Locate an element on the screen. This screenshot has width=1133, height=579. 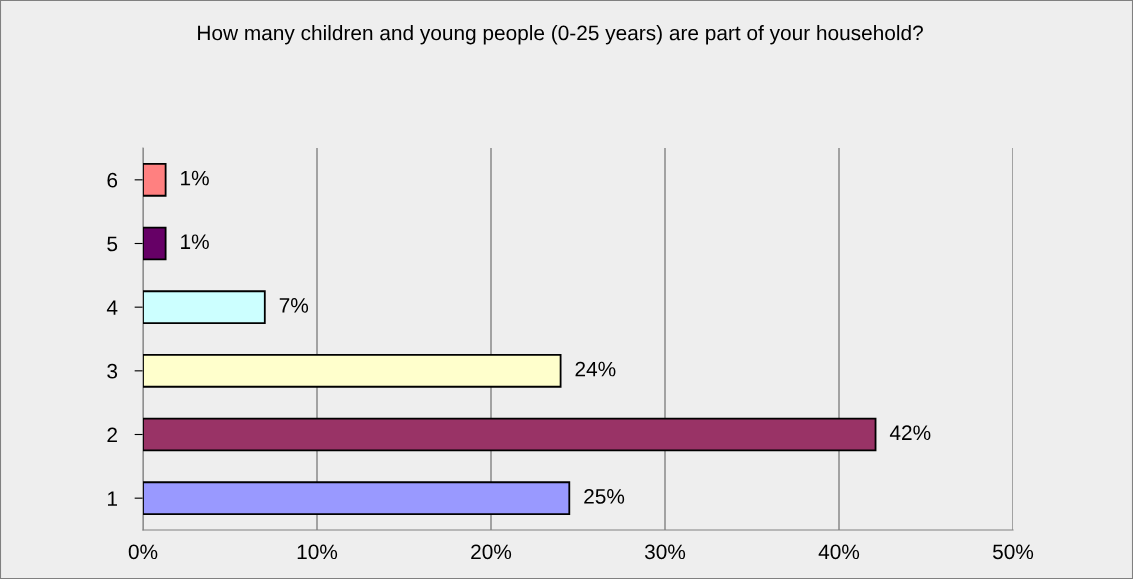
x-tick-label: 0% is located at coordinates (143, 552).